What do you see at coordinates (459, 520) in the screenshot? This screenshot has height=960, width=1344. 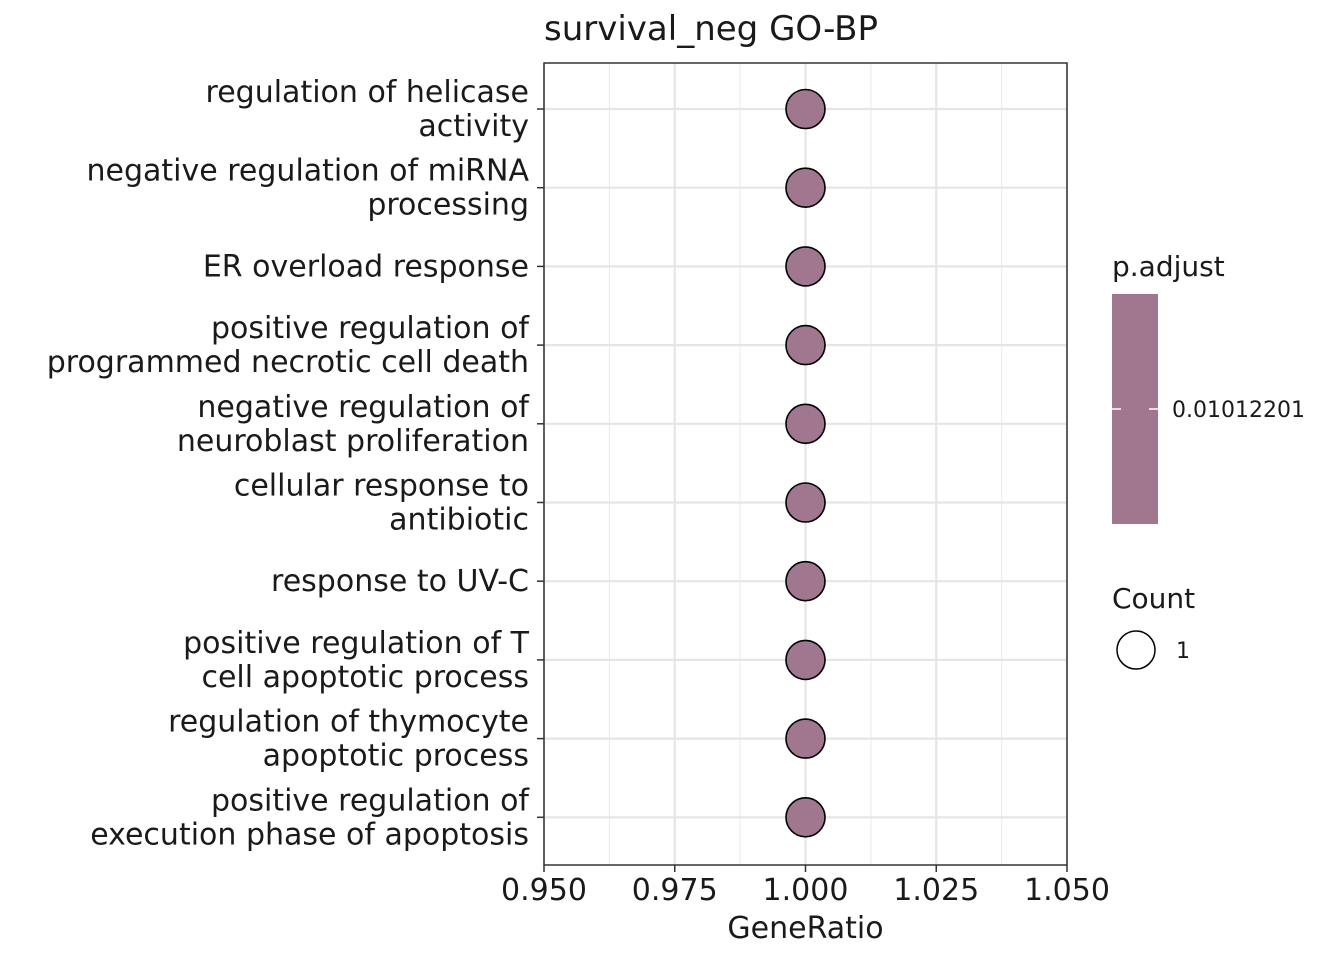 I see `y-tick-label: antibiotic` at bounding box center [459, 520].